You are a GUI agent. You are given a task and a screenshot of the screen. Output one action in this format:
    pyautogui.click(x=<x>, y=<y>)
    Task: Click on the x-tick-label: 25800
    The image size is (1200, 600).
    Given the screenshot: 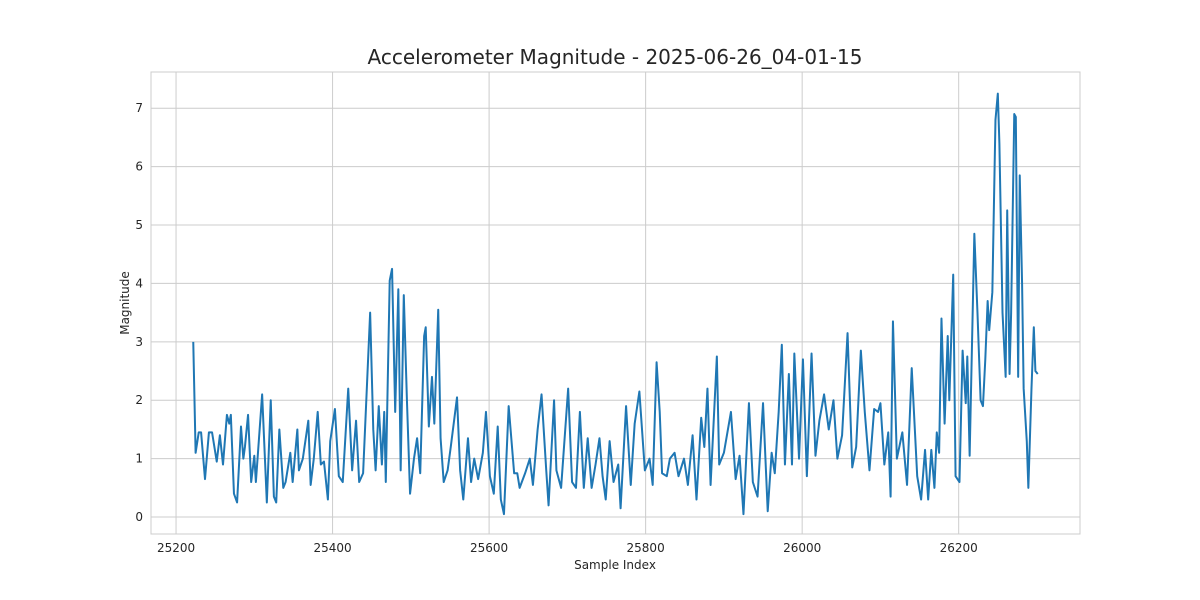 What is the action you would take?
    pyautogui.click(x=646, y=548)
    